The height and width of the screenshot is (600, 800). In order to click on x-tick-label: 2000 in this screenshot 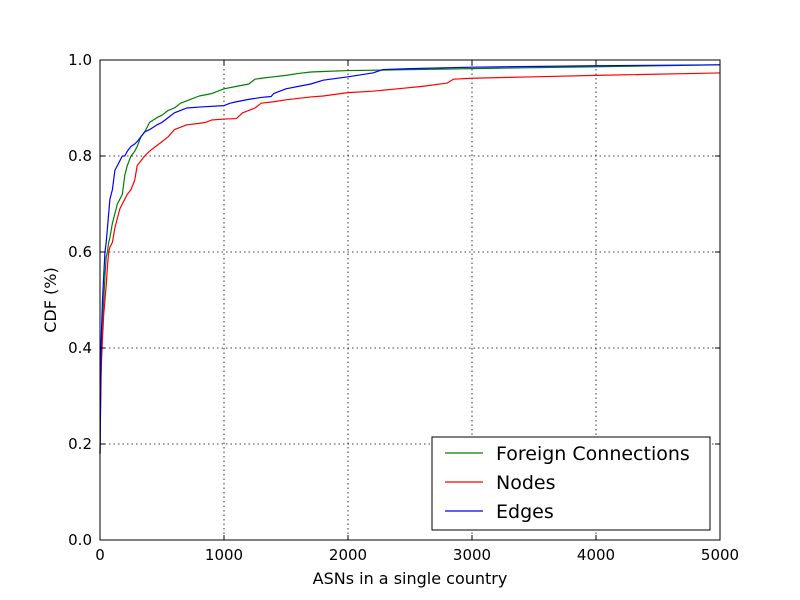, I will do `click(348, 555)`.